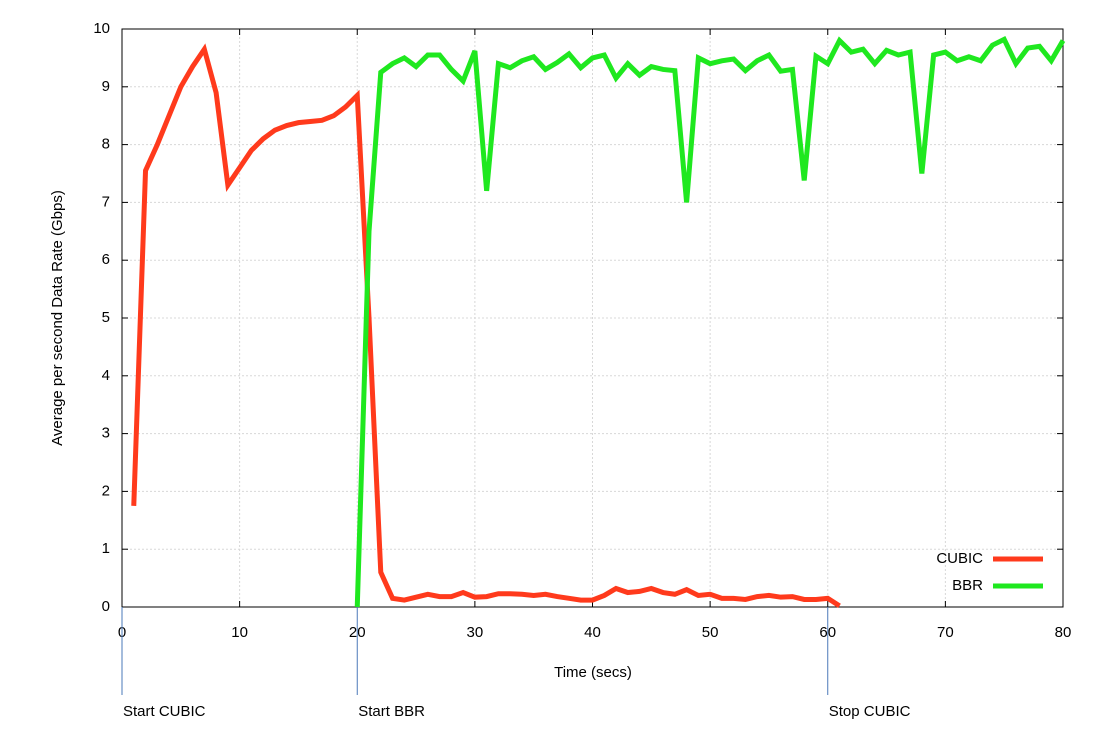  Describe the element at coordinates (106, 259) in the screenshot. I see `y-tick-label: 6` at that location.